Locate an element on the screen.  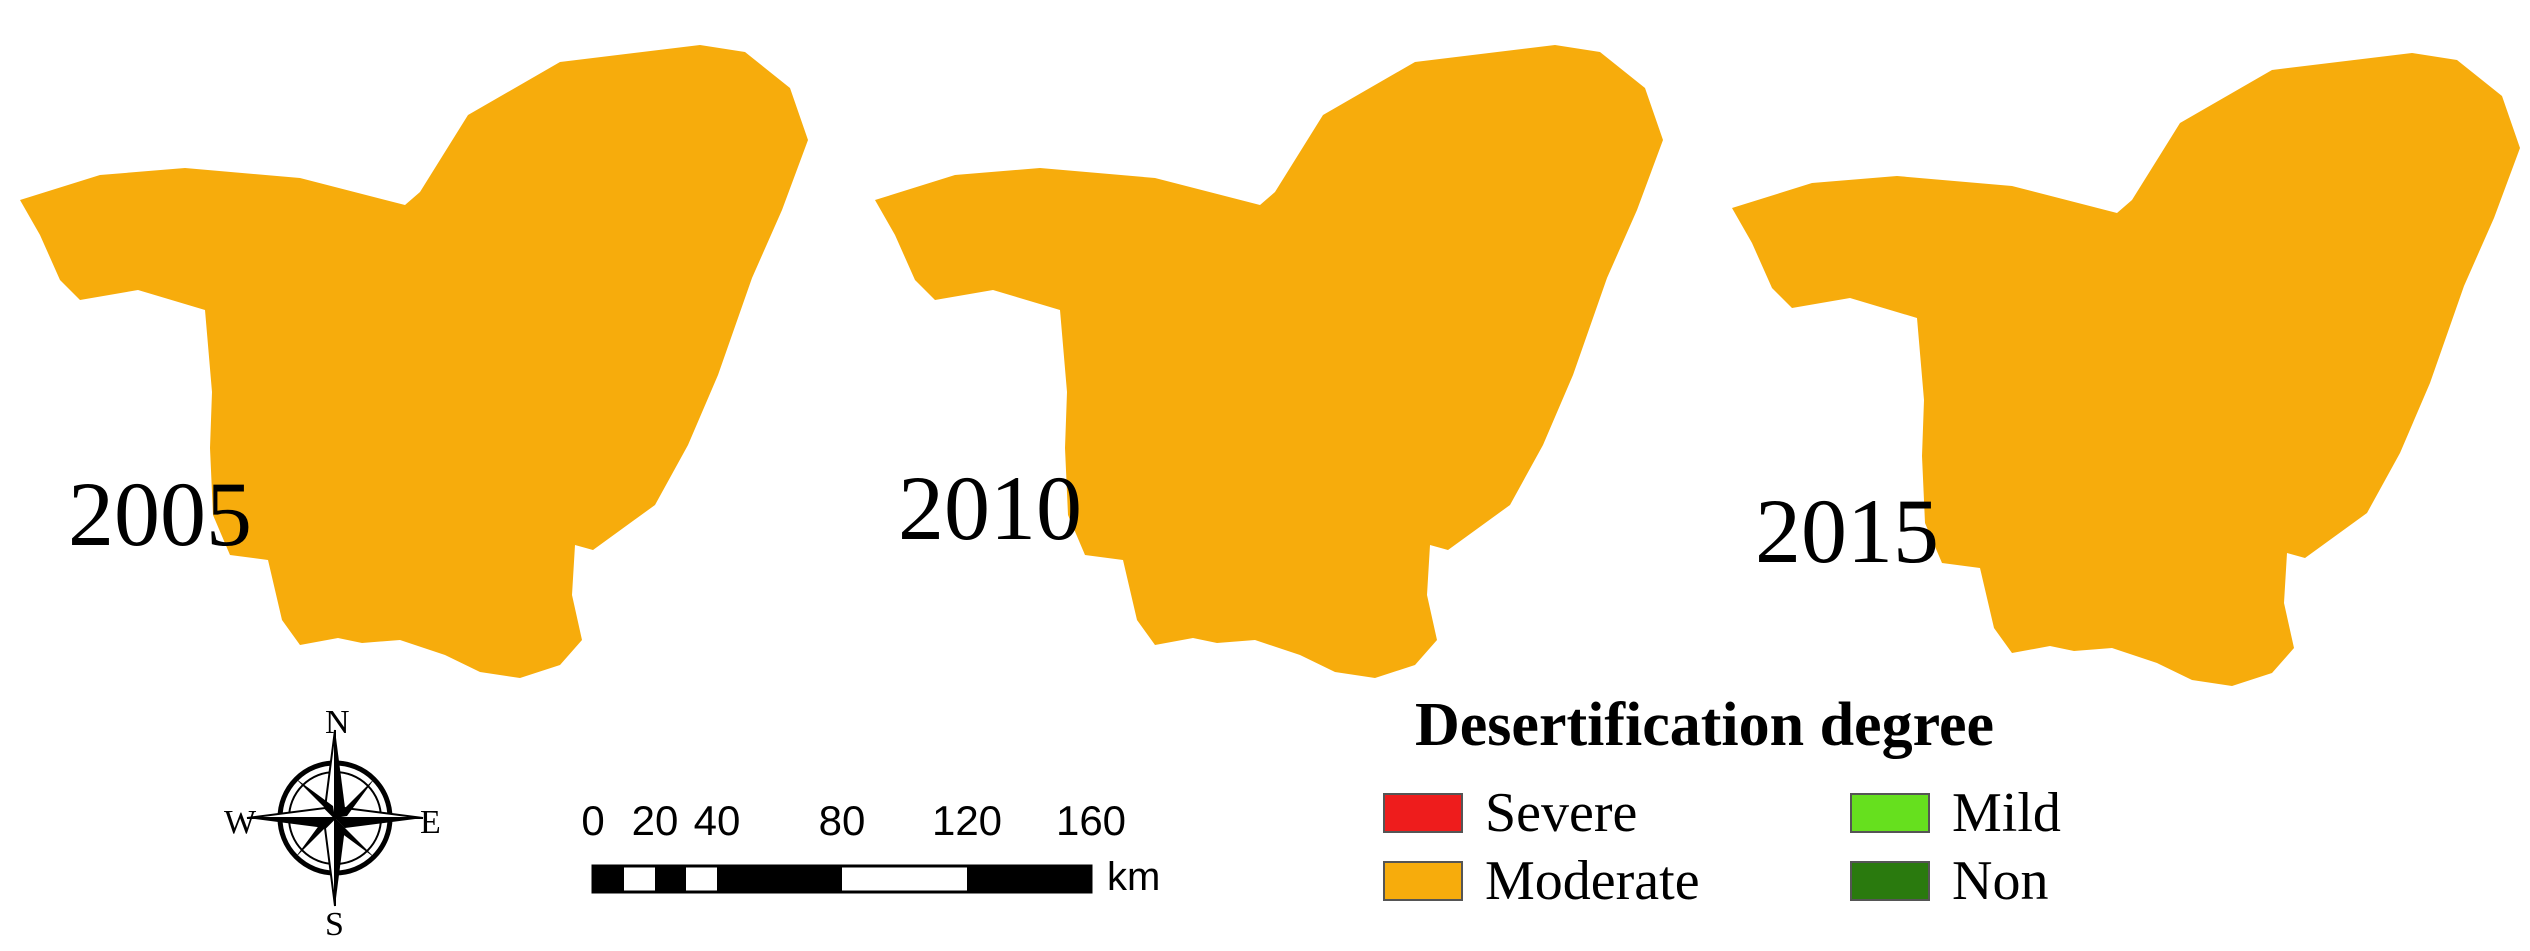
scale-tick-label: 80 is located at coordinates (842, 820).